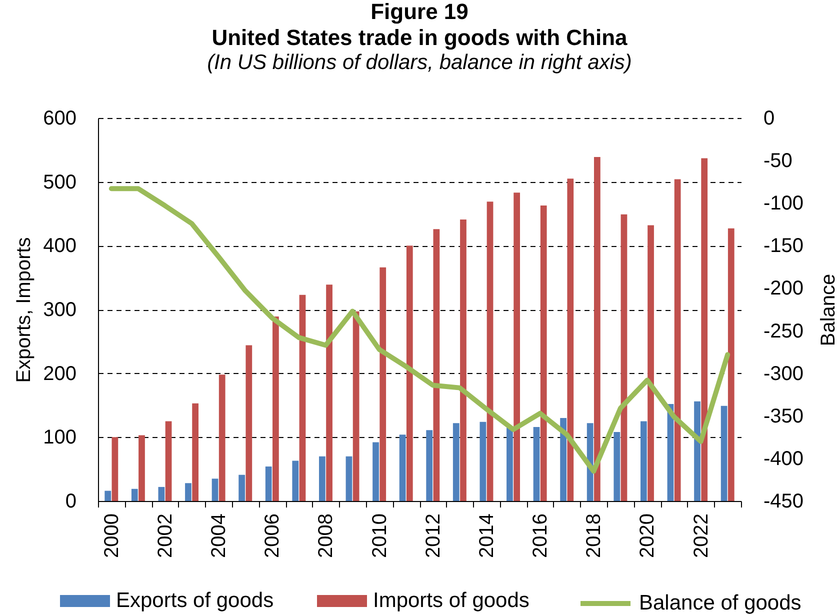  I want to click on legend-label: Exports of goods, so click(195, 600).